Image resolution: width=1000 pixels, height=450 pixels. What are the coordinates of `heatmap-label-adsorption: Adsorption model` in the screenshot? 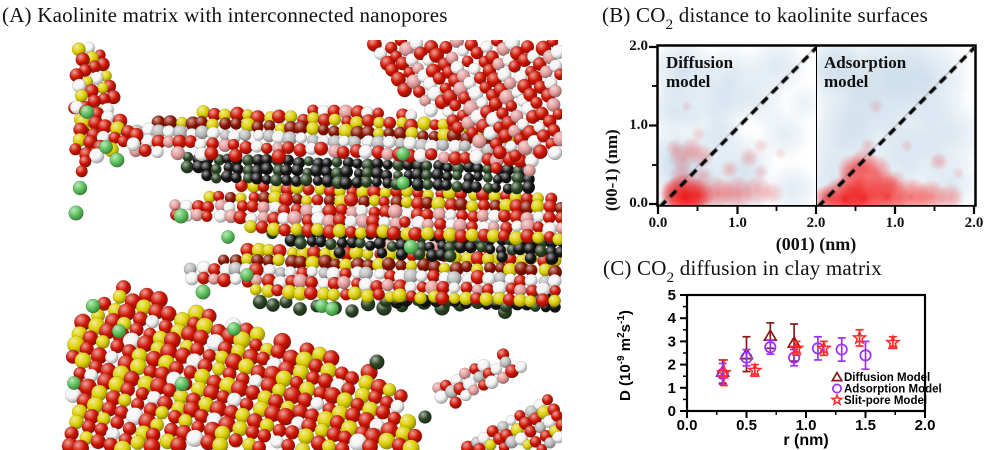 It's located at (865, 72).